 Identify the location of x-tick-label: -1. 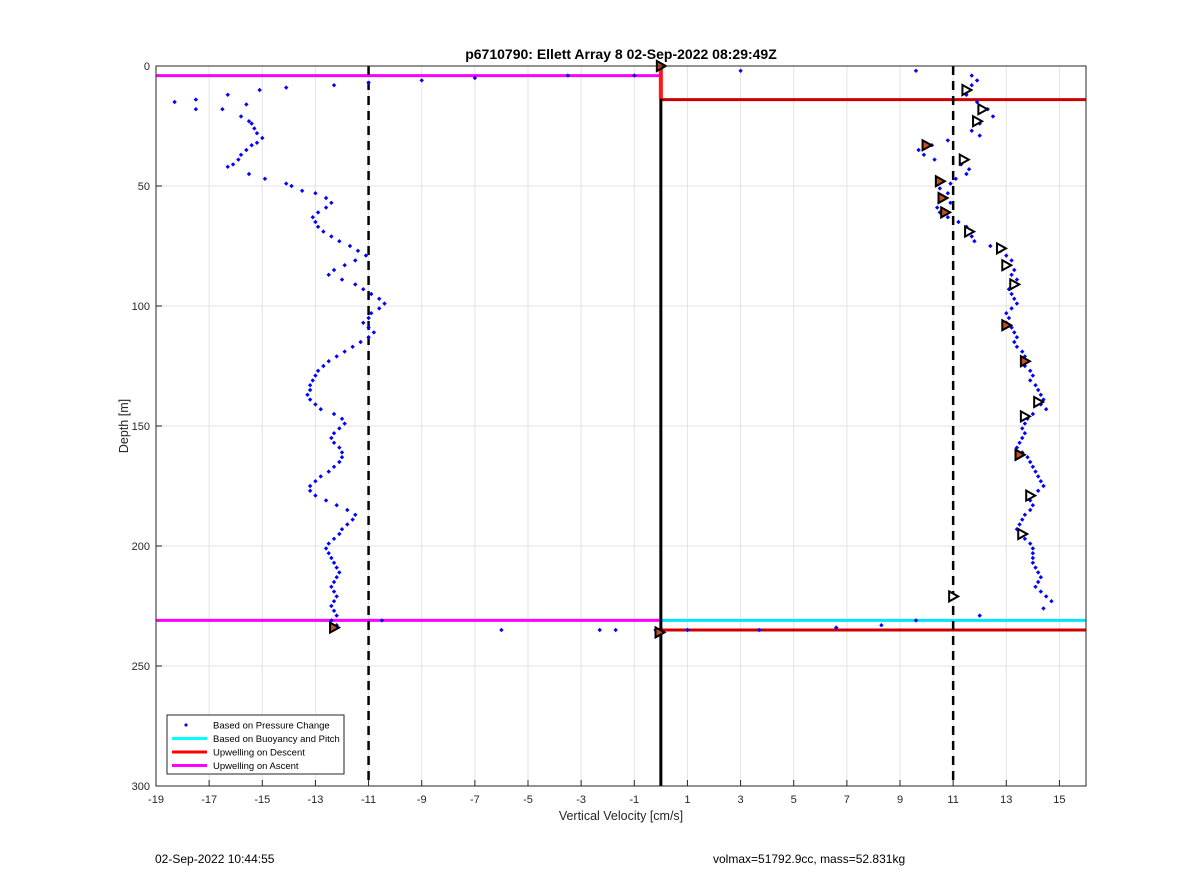
(634, 800).